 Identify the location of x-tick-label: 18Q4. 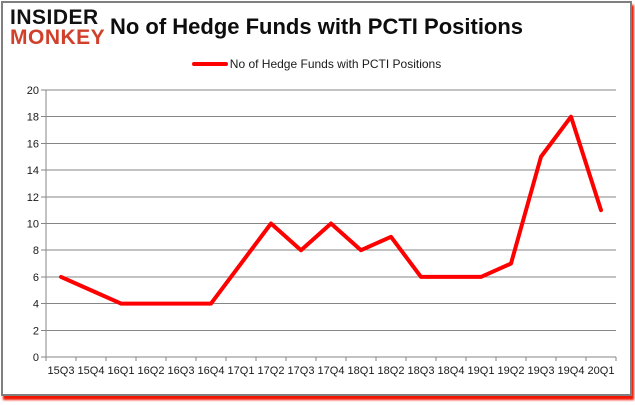
(451, 371).